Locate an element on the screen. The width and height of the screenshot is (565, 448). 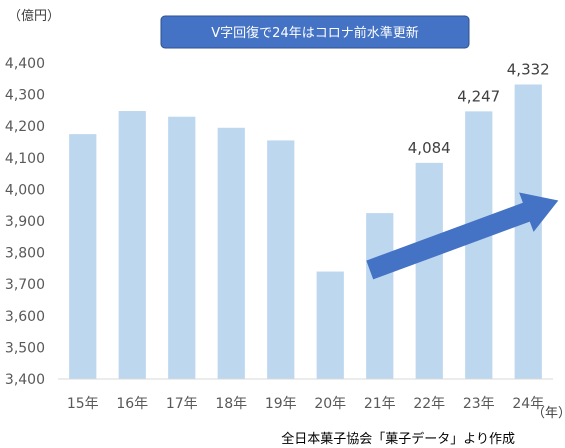
x-unit-label: （年） is located at coordinates (548, 413).